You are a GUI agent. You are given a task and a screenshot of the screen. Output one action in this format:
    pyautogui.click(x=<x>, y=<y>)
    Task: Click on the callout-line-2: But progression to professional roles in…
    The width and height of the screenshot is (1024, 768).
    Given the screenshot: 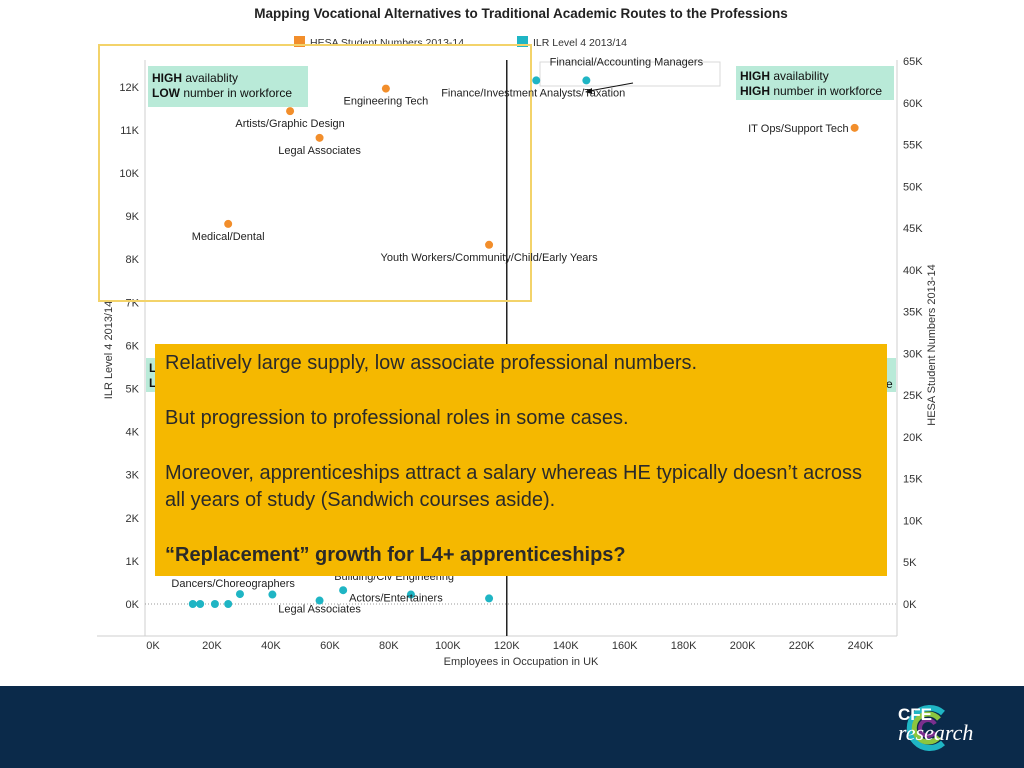 What is the action you would take?
    pyautogui.click(x=397, y=418)
    